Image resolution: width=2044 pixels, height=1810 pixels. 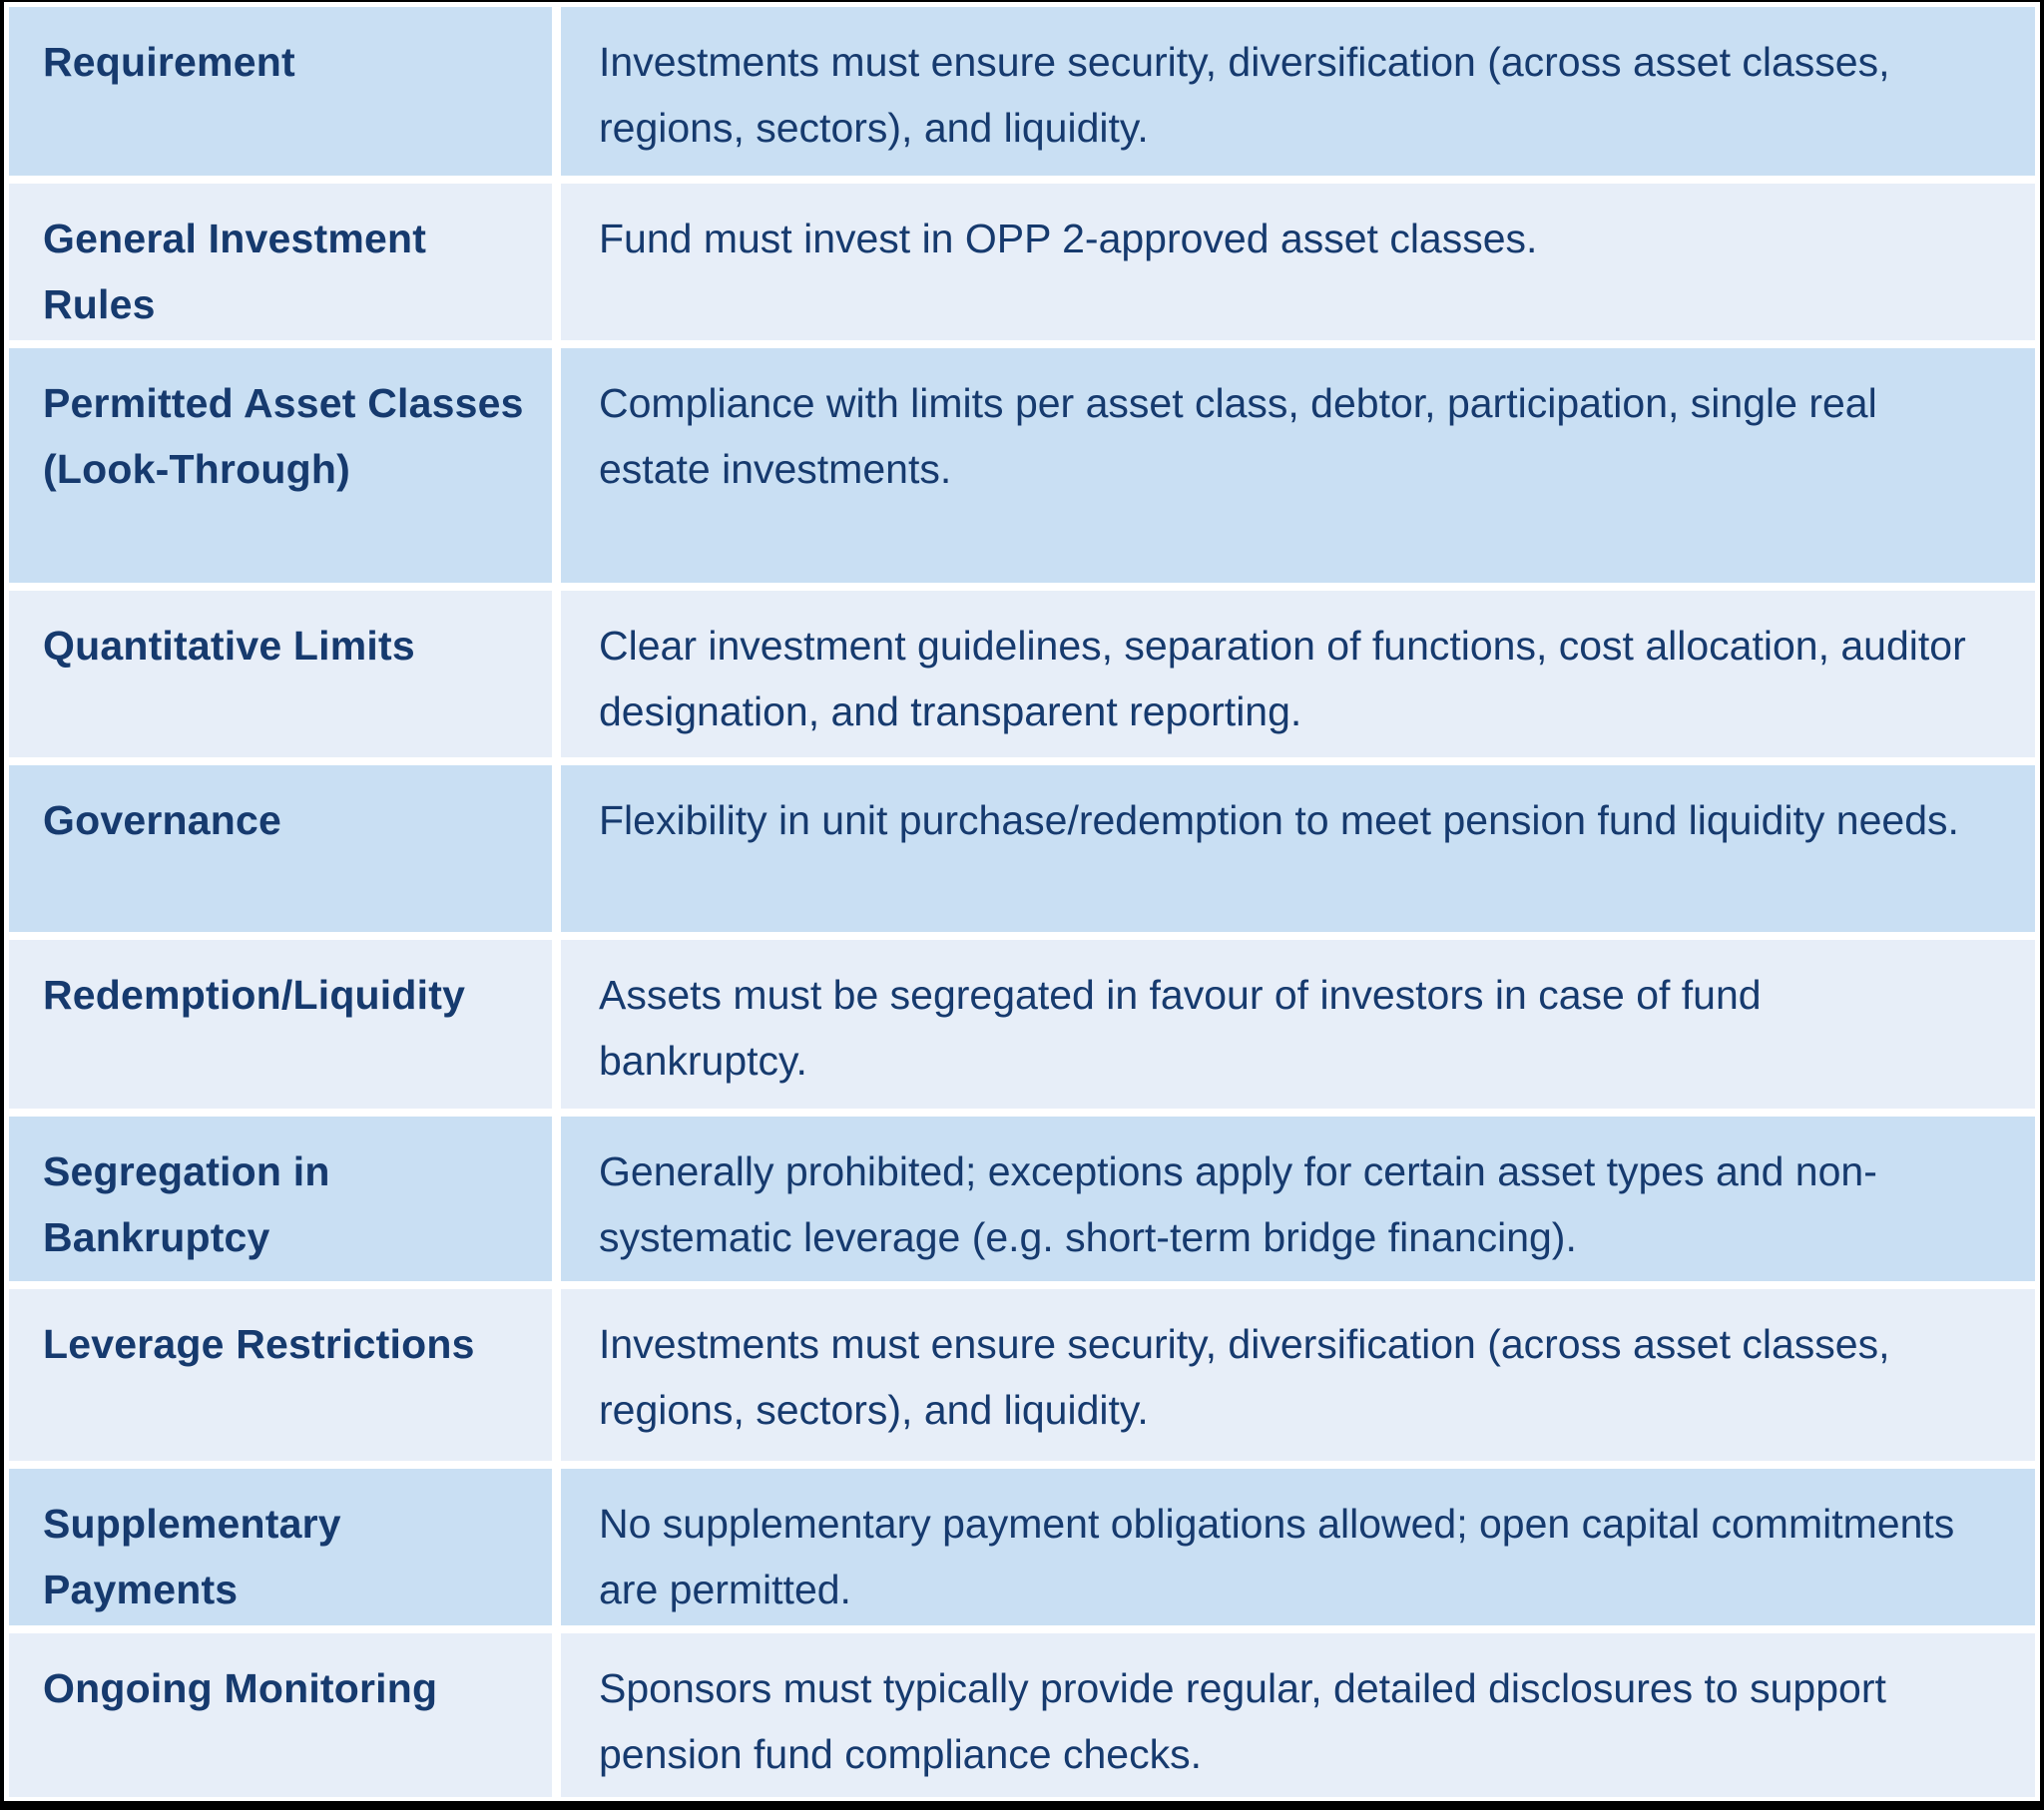 I want to click on row-label: Permitted Asset Classes (Look-Through), so click(x=280, y=466).